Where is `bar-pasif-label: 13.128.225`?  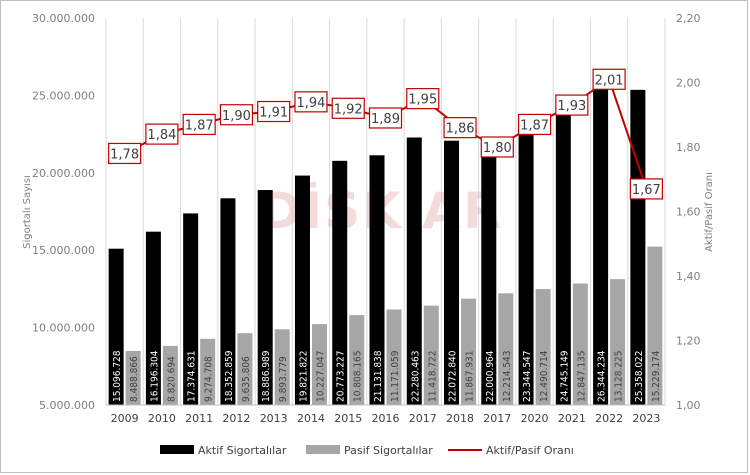
bar-pasif-label: 13.128.225 is located at coordinates (619, 377).